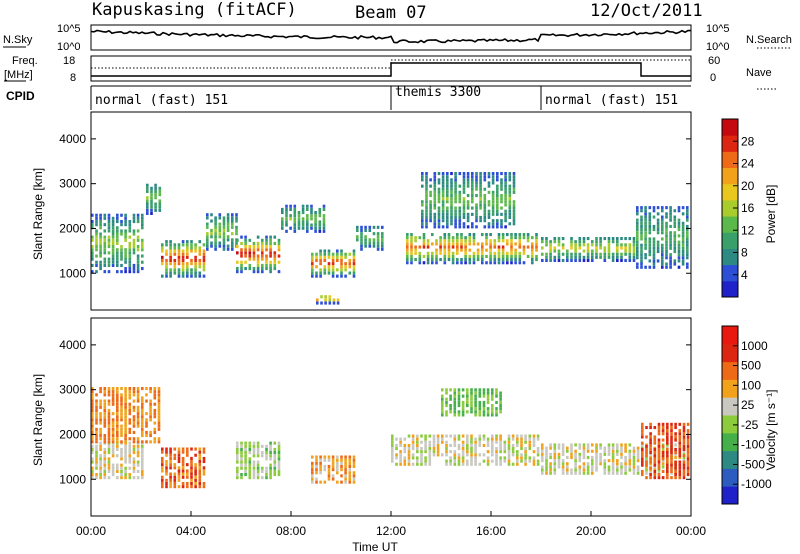 The height and width of the screenshot is (554, 800). What do you see at coordinates (753, 464) in the screenshot?
I see `colorbar-tick-label: -500` at bounding box center [753, 464].